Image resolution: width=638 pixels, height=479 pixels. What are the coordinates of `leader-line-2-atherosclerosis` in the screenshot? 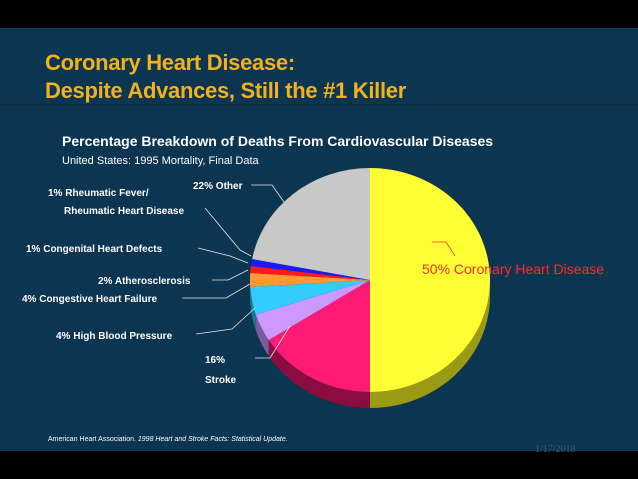 It's located at (230, 275).